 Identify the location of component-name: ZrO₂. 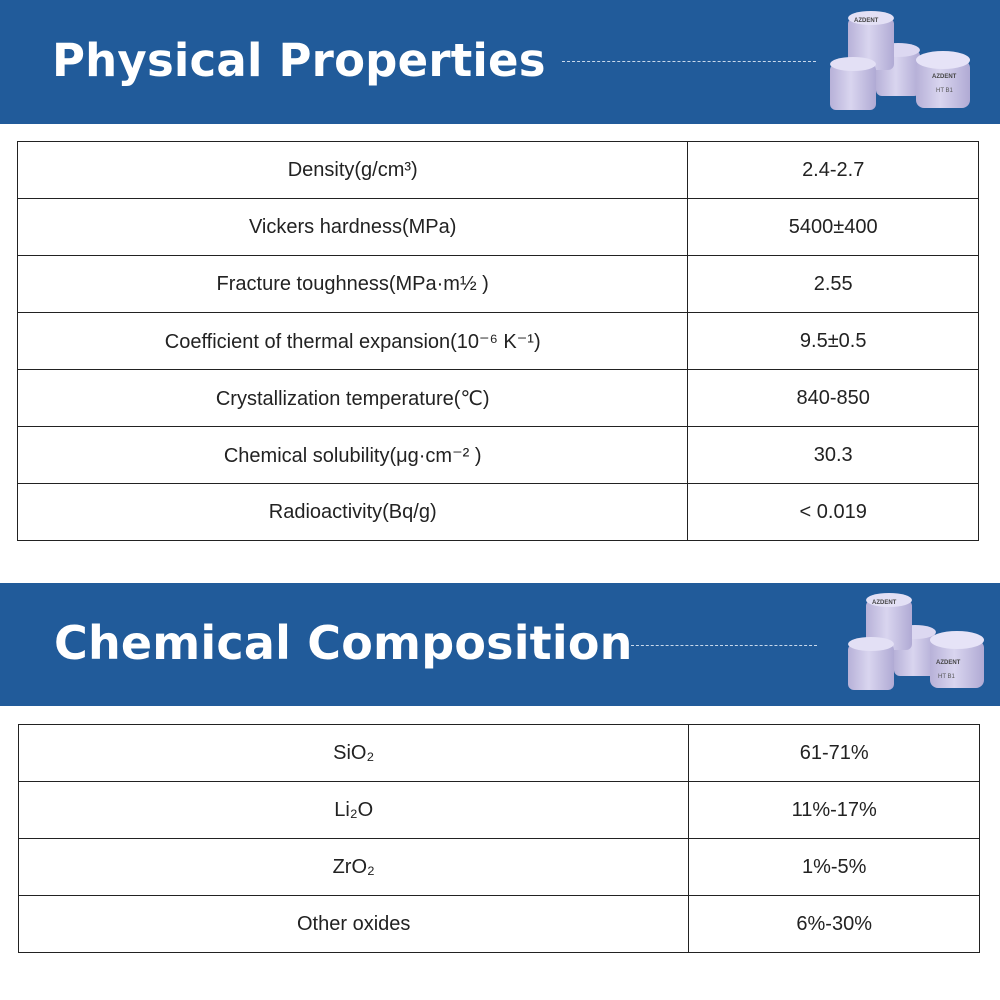
(353, 867).